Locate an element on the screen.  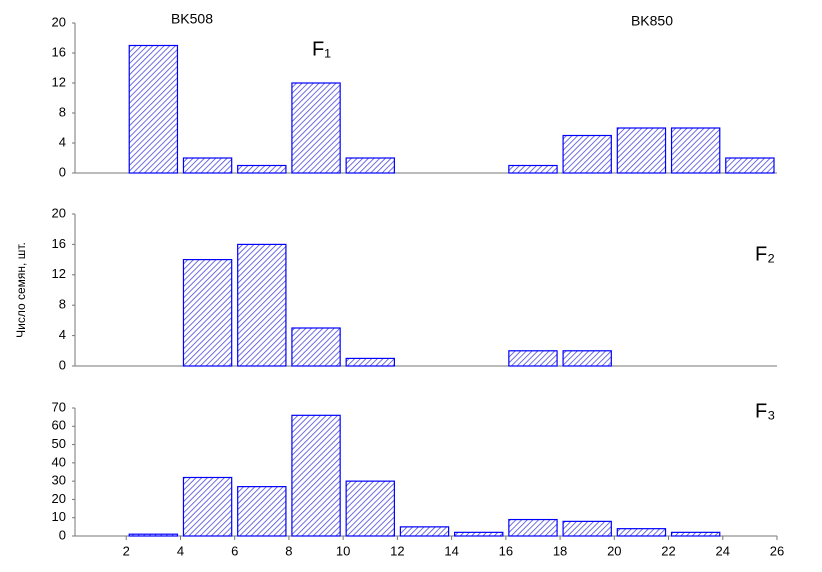
x-tick-label: 2 is located at coordinates (126, 550).